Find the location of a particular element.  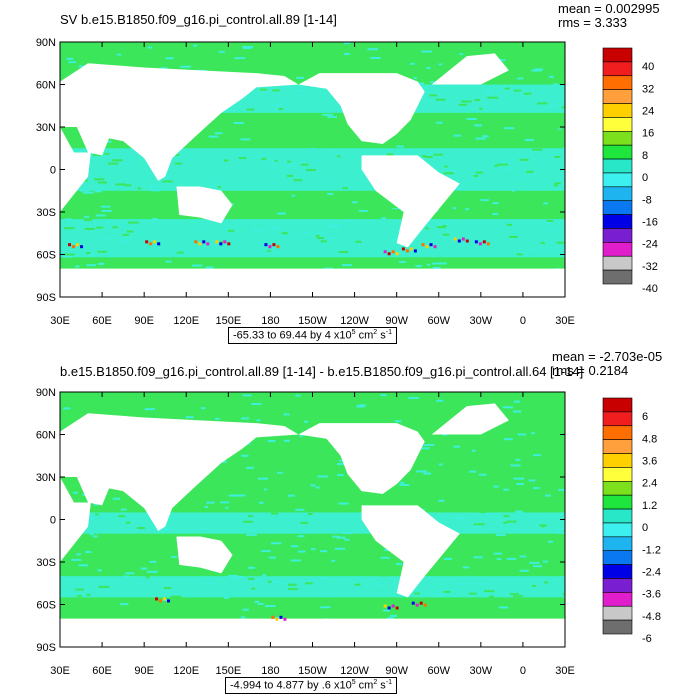

contour-info-box: -4.994 to 4.877 by .6 x105 cm2 s-1 is located at coordinates (311, 685).